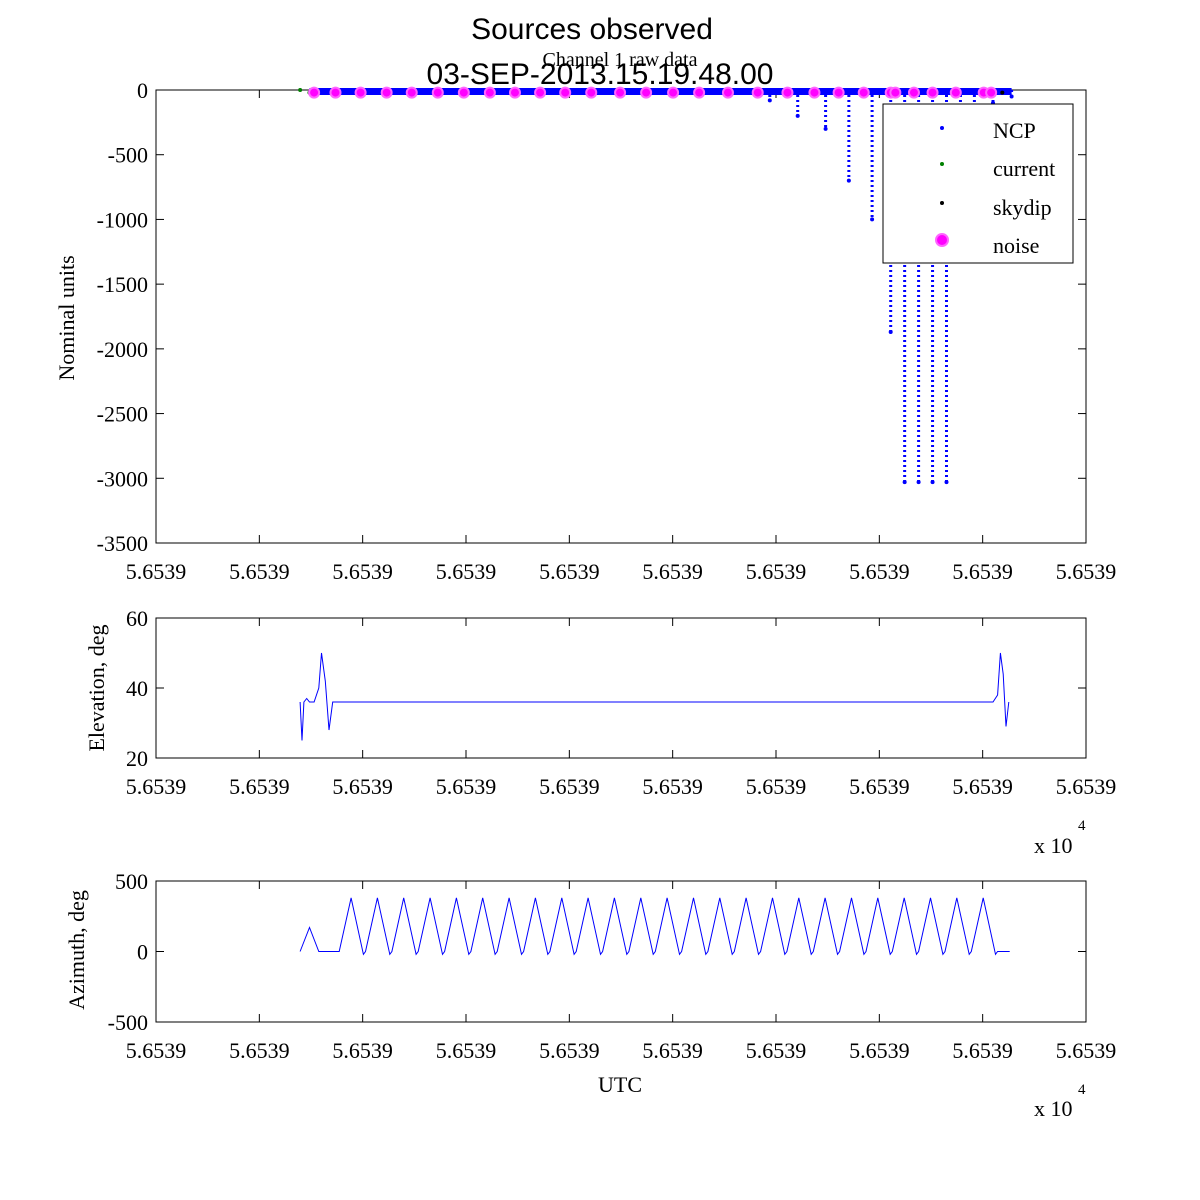  Describe the element at coordinates (1082, 826) in the screenshot. I see `chart2-exponent-power: 4` at that location.